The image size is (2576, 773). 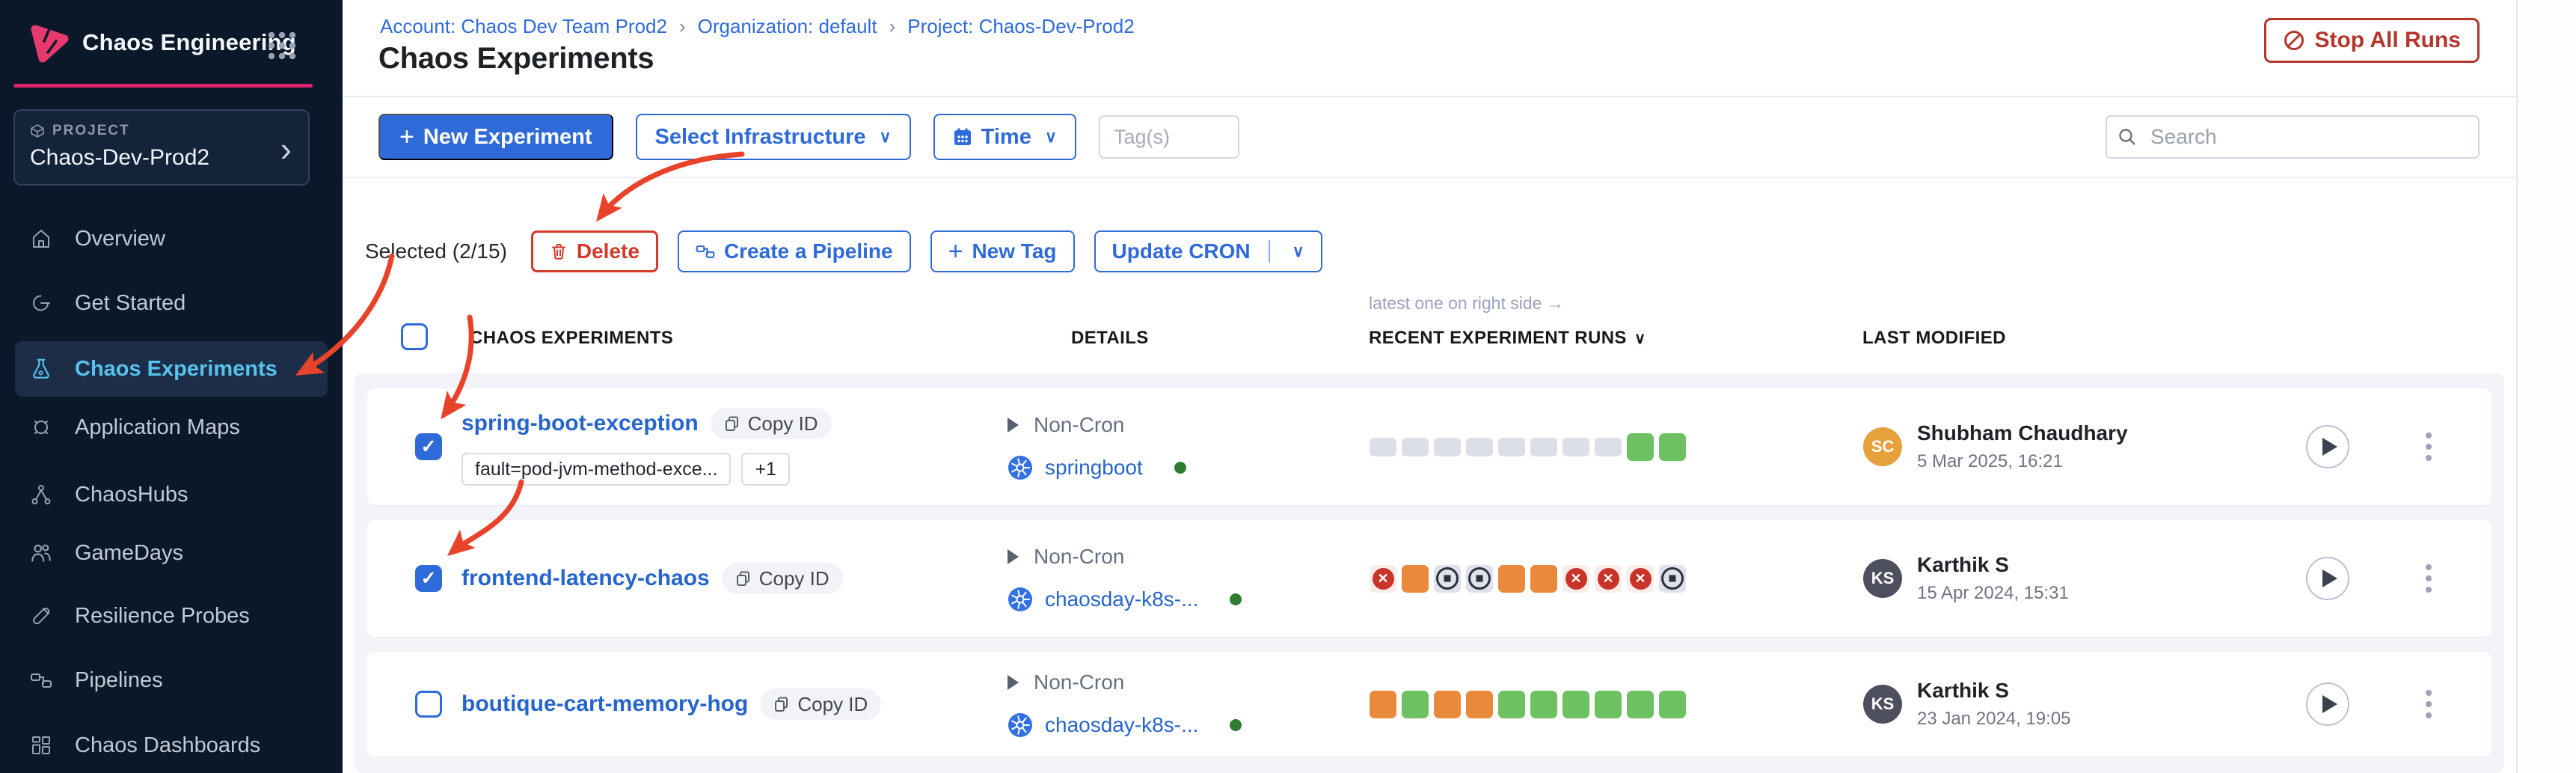 What do you see at coordinates (1882, 578) in the screenshot?
I see `avatar: KS` at bounding box center [1882, 578].